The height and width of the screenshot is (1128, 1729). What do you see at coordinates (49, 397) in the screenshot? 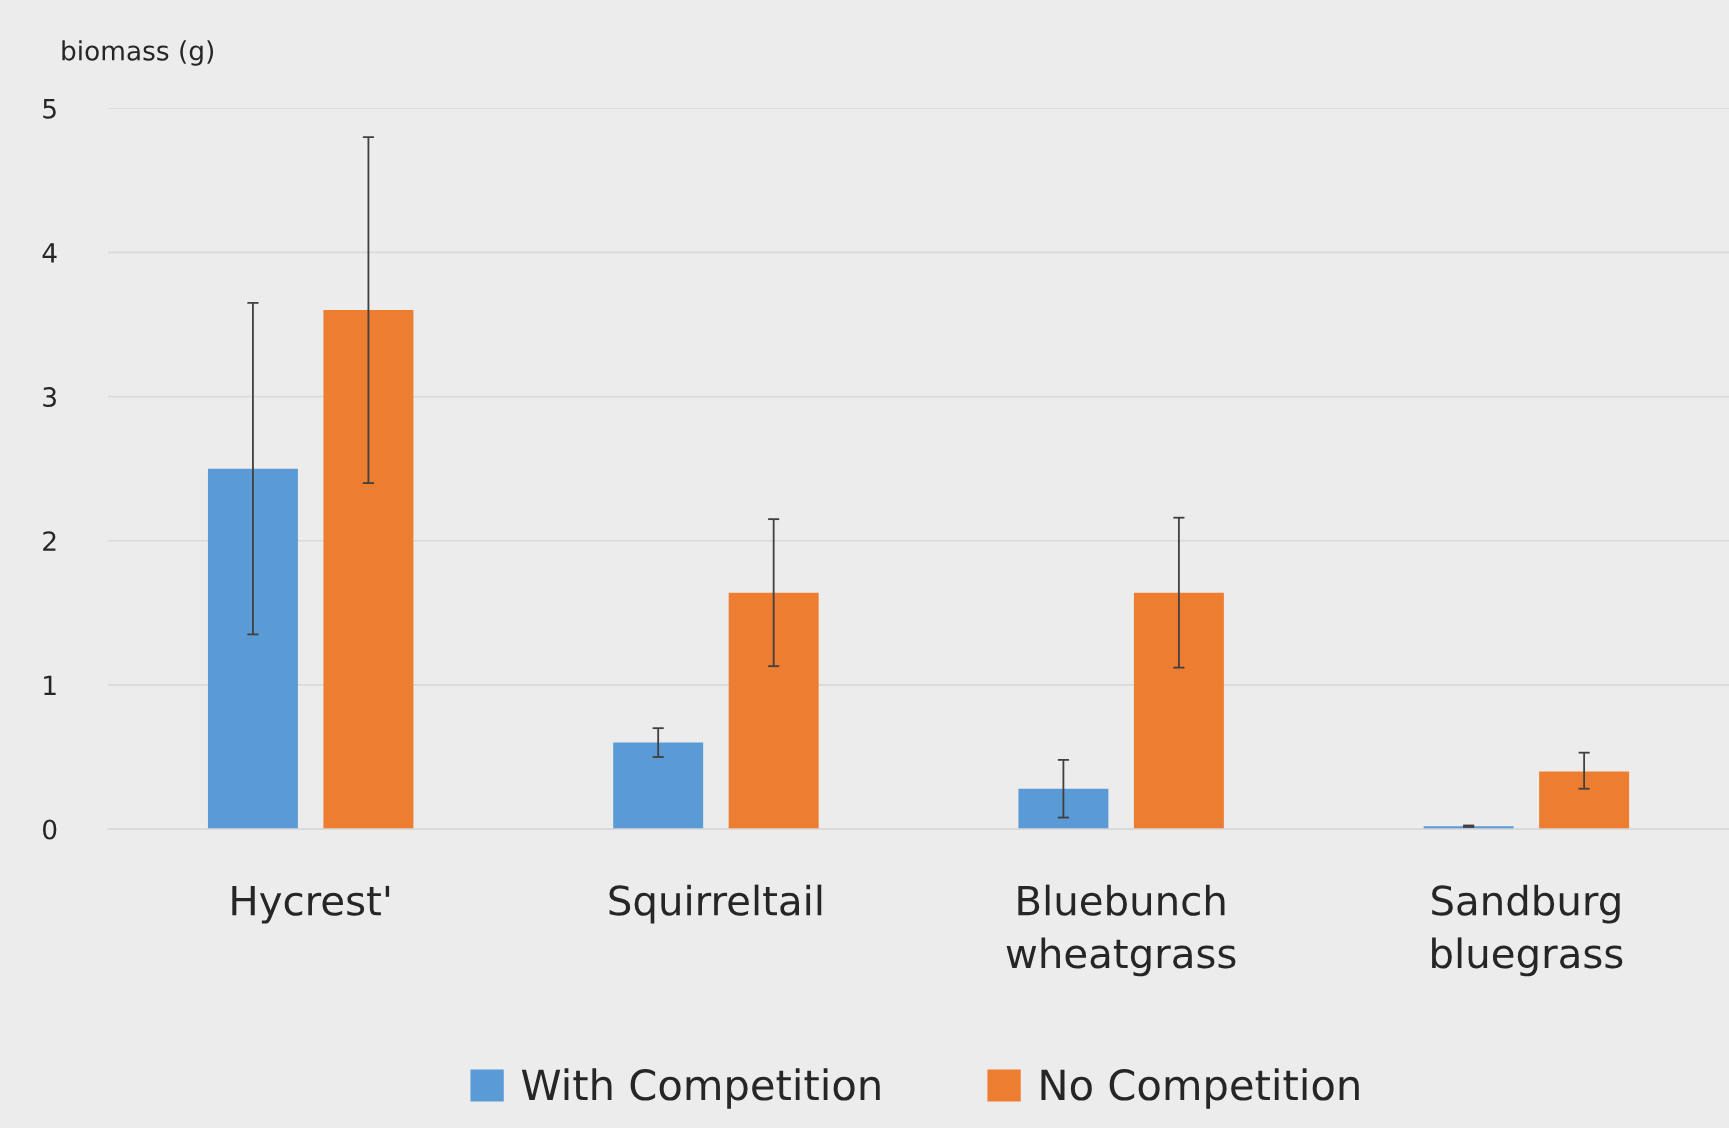
I see `y-tick-label: 3` at bounding box center [49, 397].